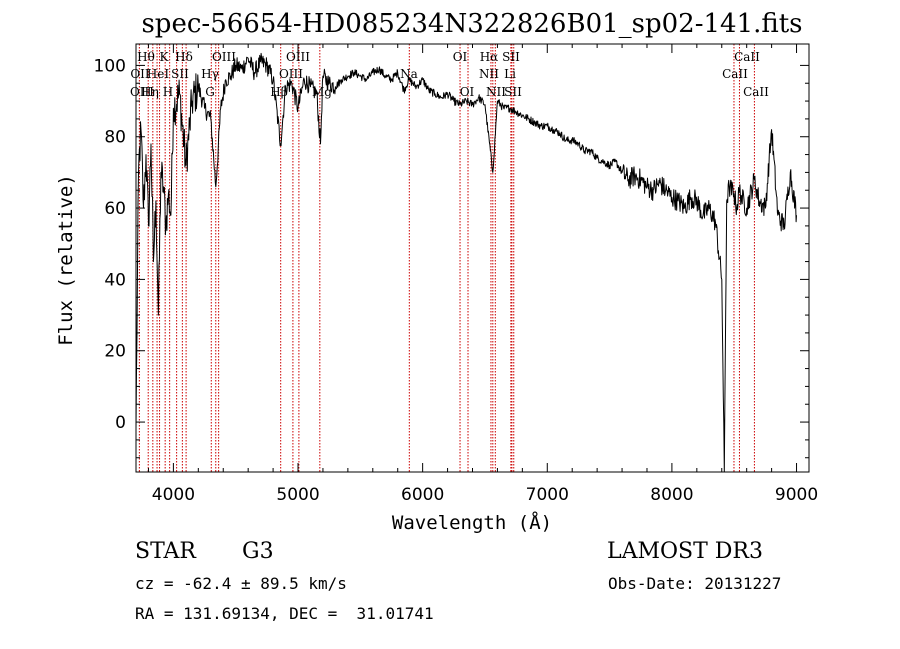 The width and height of the screenshot is (900, 649). I want to click on line-label-23: NII, so click(496, 92).